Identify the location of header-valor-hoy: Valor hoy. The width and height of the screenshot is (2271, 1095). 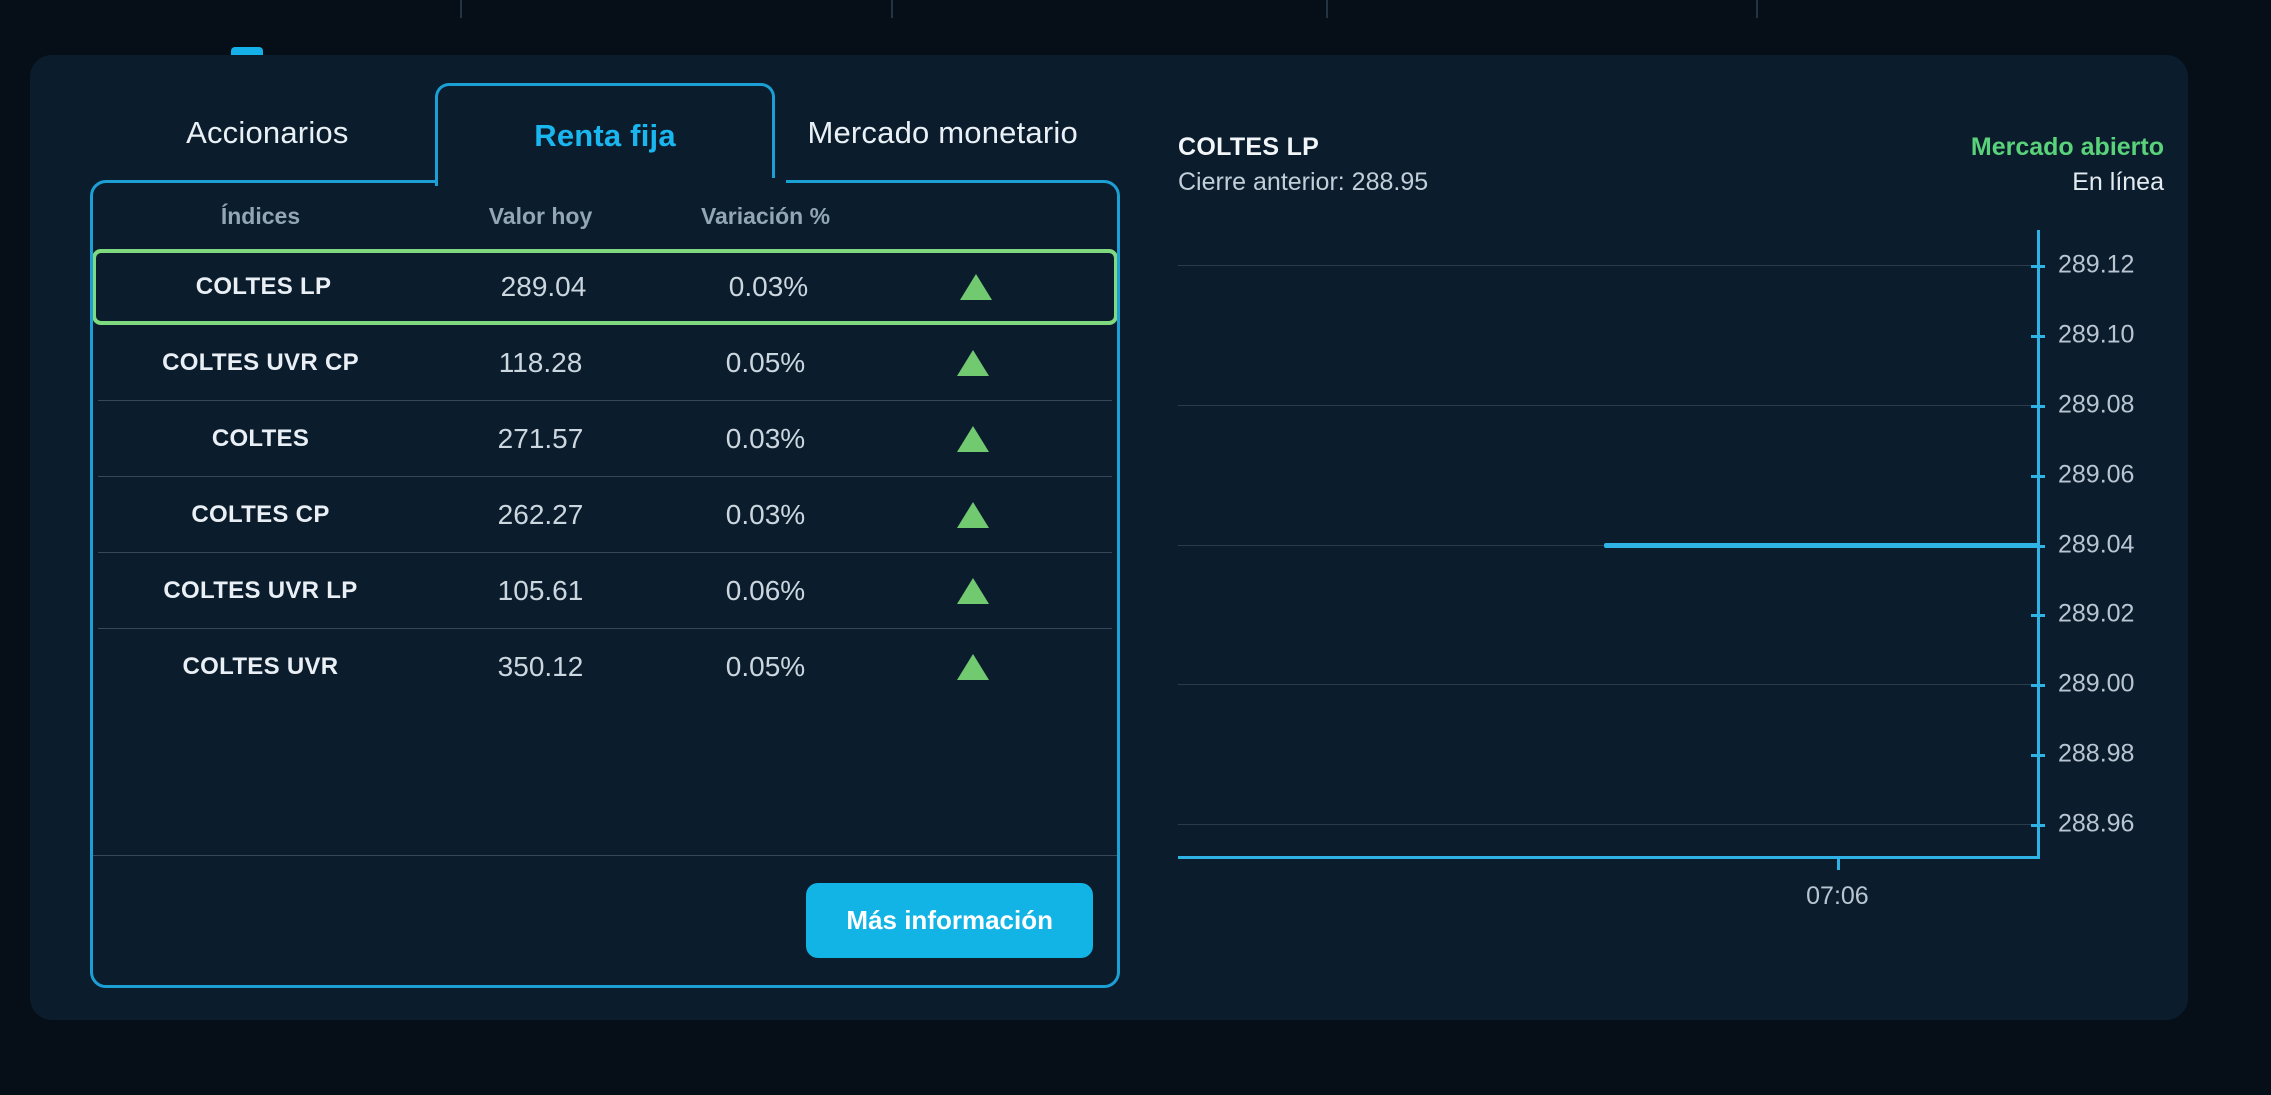
(540, 215).